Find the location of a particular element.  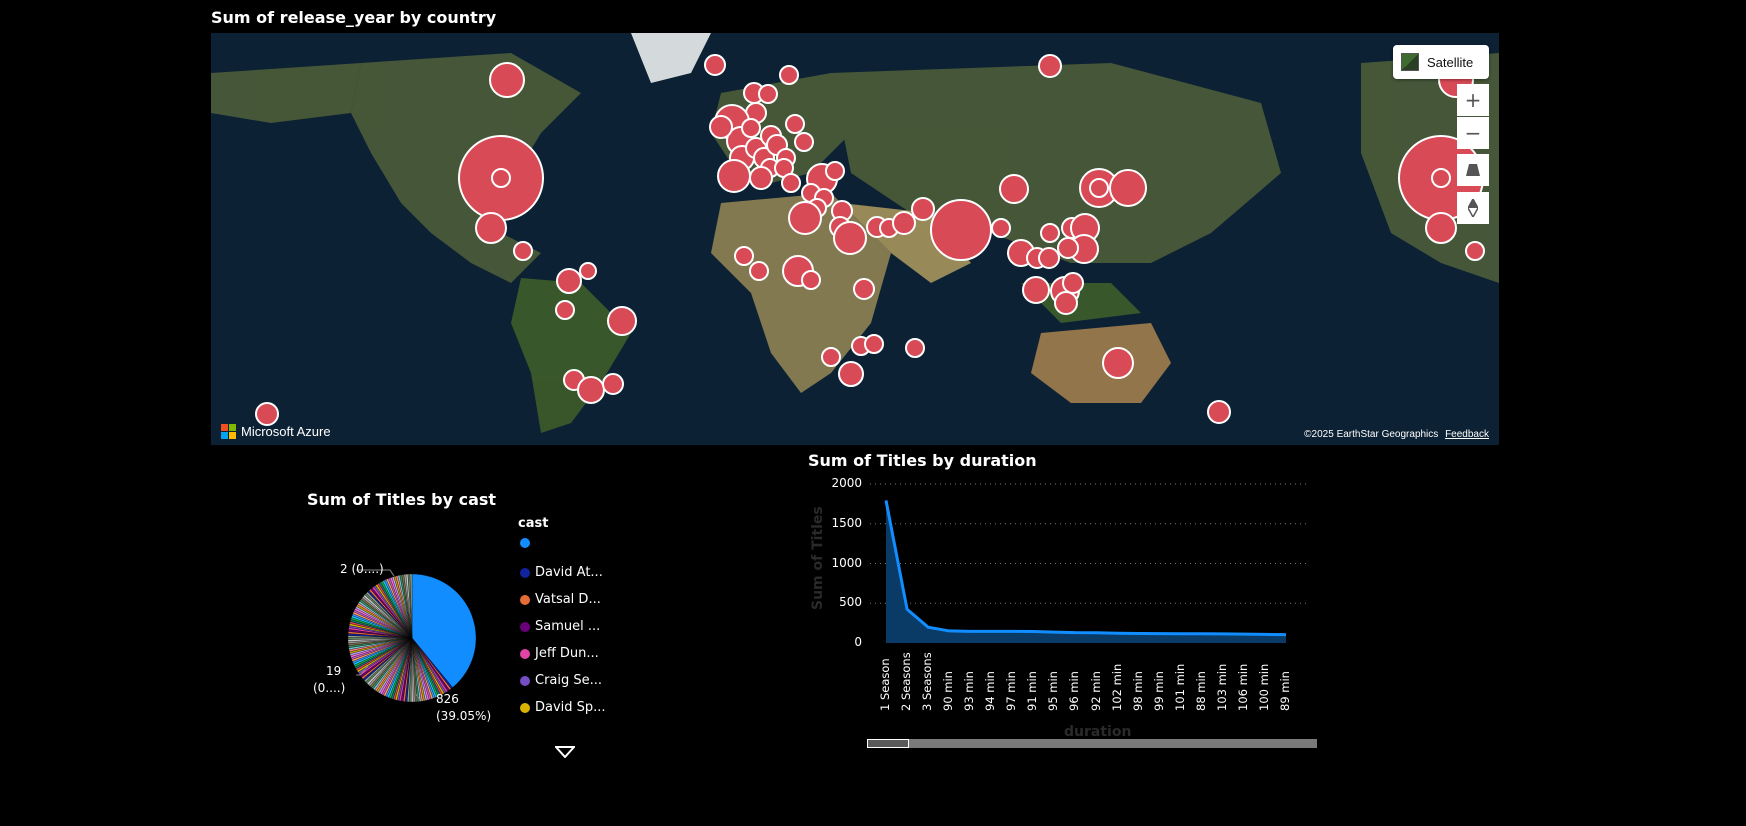

compass-icon is located at coordinates (1473, 208).